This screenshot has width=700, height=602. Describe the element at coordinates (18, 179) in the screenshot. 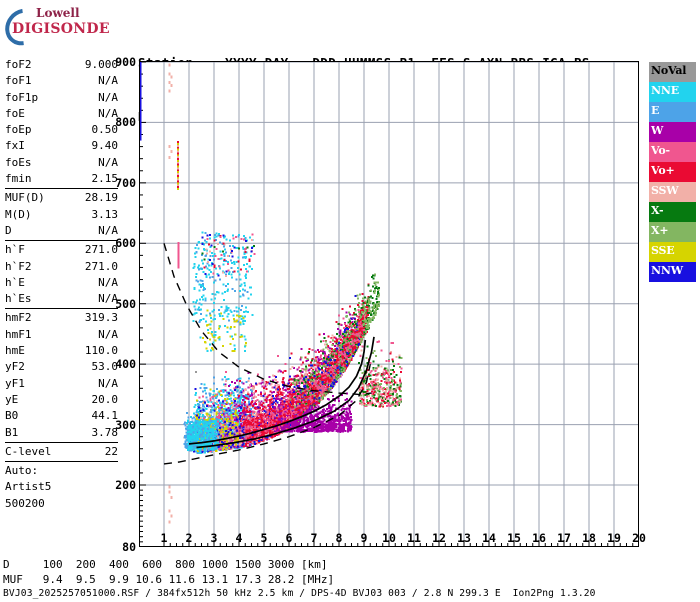

I see `param-key: fmin` at that location.